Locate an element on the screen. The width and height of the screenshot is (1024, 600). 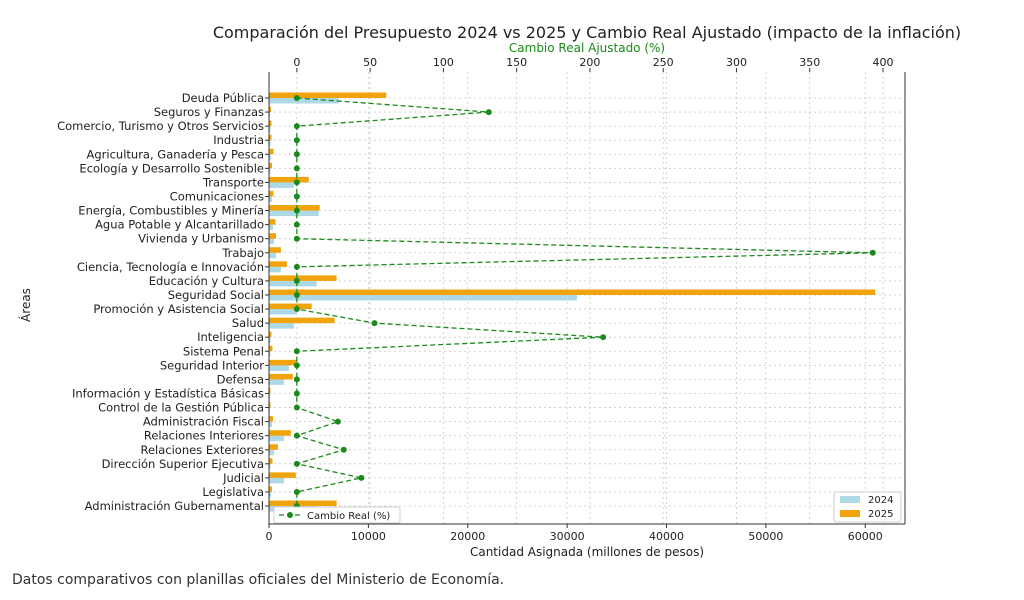
legend-cambio-marker is located at coordinates (290, 515).